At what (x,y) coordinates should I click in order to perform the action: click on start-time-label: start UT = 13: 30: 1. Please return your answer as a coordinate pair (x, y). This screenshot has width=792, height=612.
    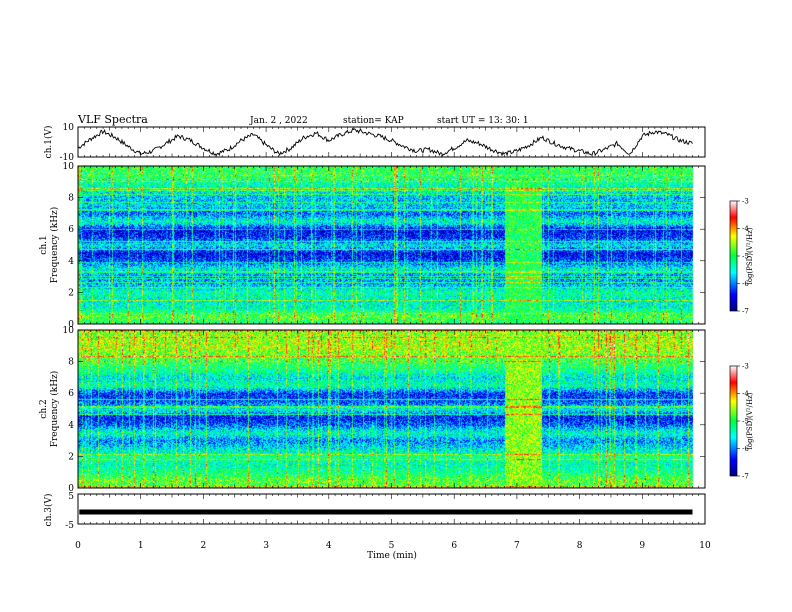
    Looking at the image, I should click on (483, 121).